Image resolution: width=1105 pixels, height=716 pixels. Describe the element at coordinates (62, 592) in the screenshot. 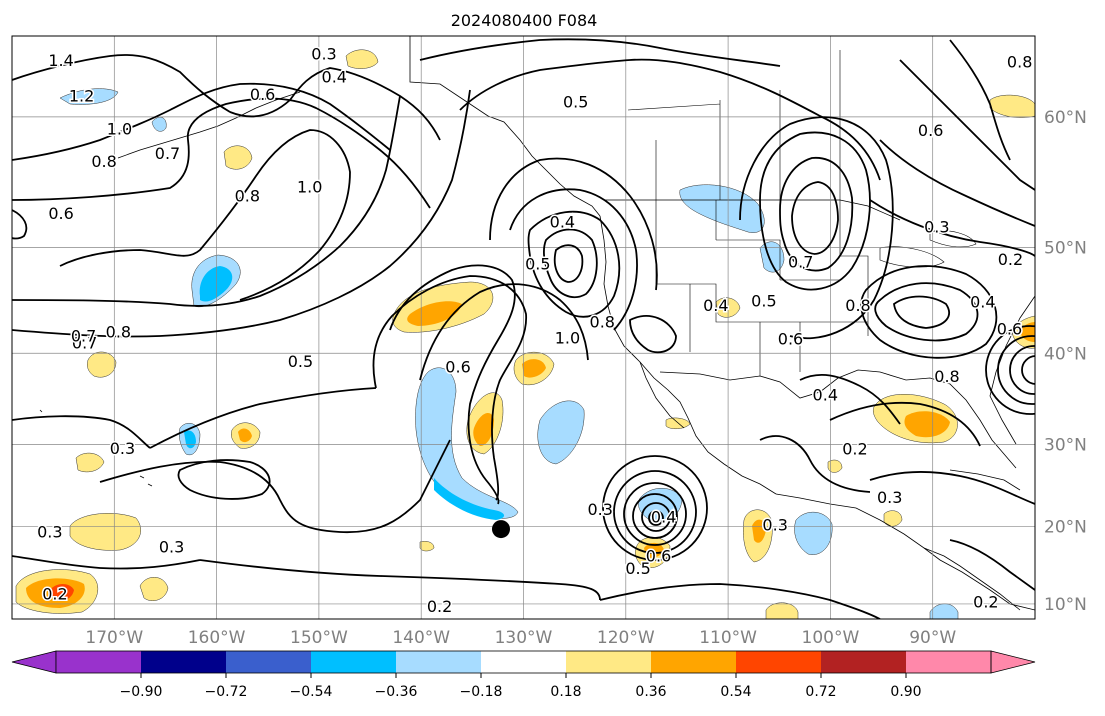

I see `positive-anomaly-peak` at that location.